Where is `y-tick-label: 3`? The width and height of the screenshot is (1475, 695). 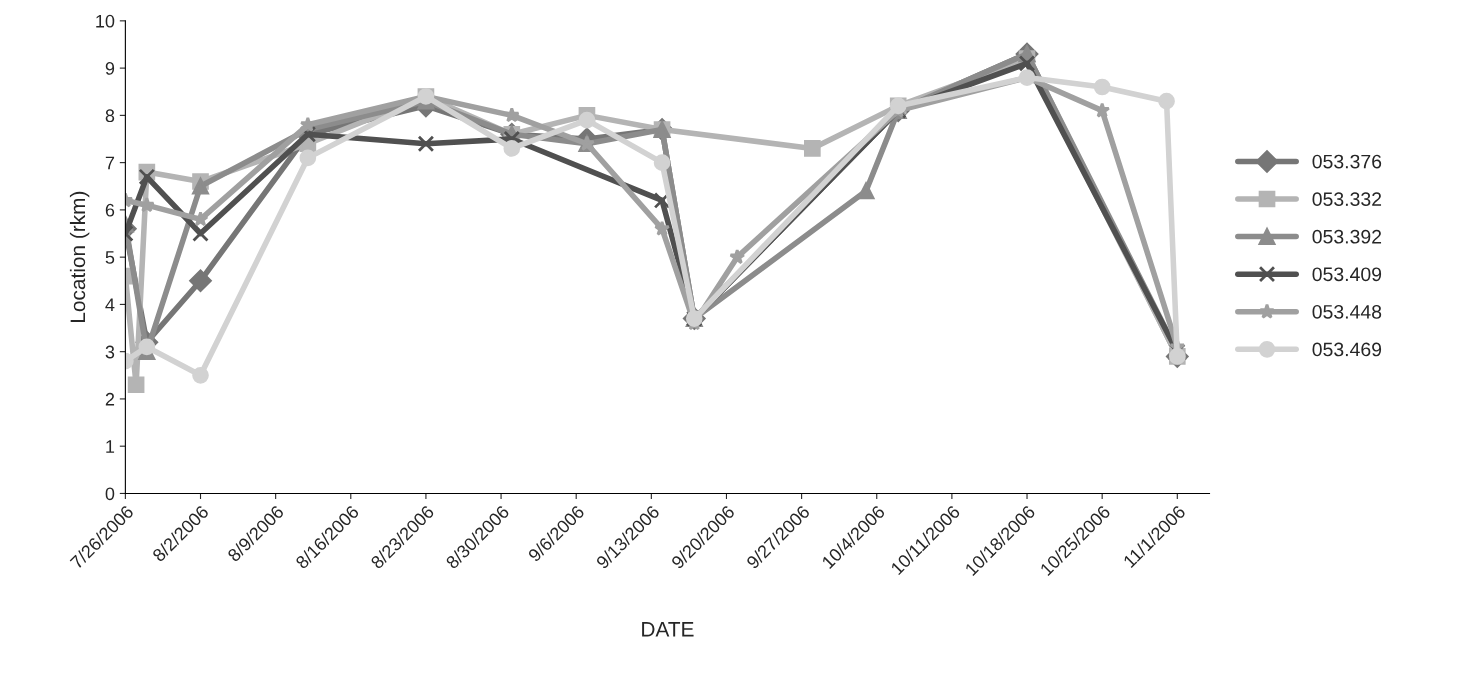
y-tick-label: 3 is located at coordinates (110, 352).